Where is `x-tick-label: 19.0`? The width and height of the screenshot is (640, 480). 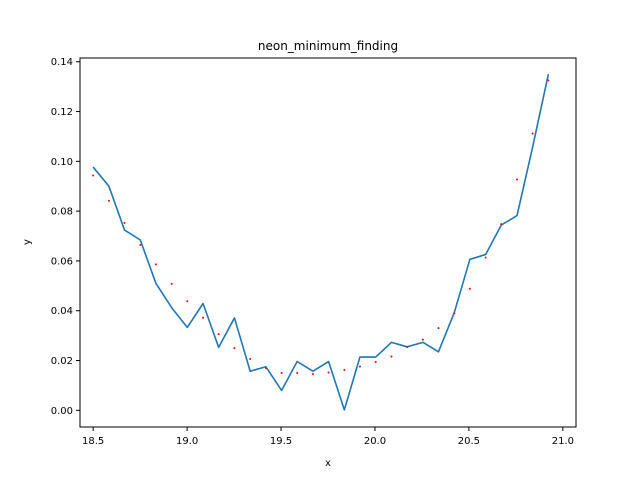
x-tick-label: 19.0 is located at coordinates (187, 441).